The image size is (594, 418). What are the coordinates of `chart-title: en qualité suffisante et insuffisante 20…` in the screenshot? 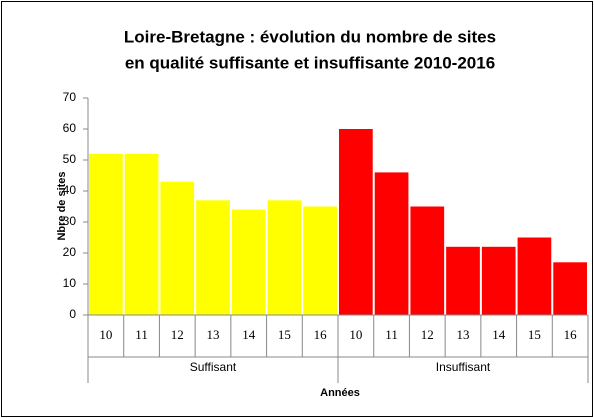 It's located at (310, 62).